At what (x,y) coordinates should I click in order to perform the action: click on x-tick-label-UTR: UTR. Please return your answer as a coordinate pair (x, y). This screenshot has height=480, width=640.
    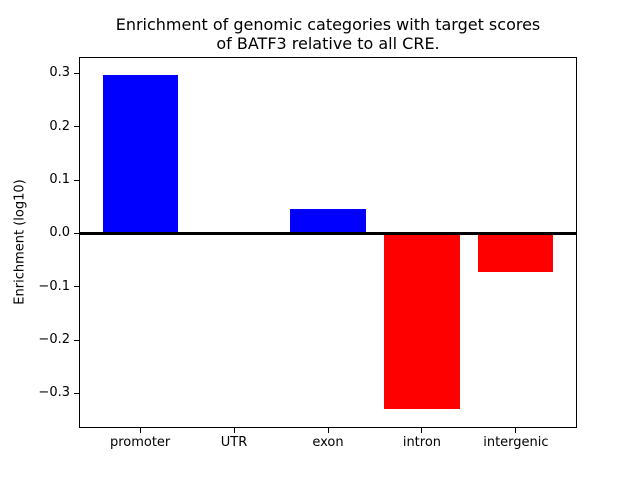
    Looking at the image, I should click on (234, 442).